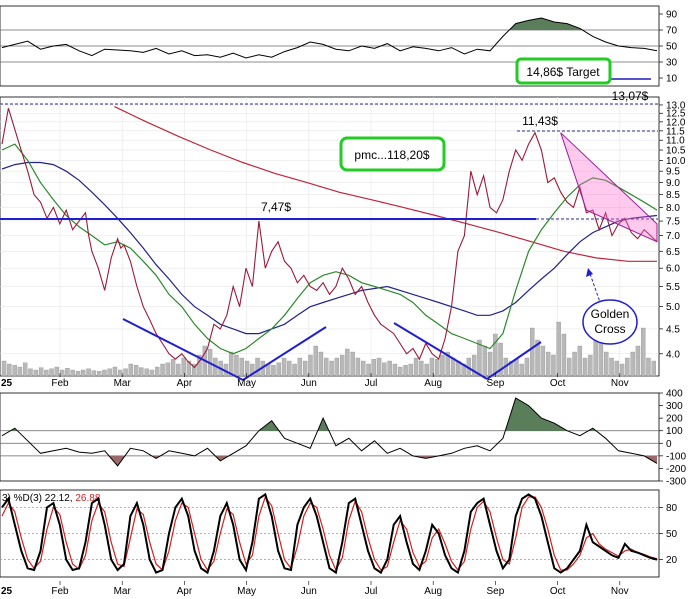 The width and height of the screenshot is (697, 599). Describe the element at coordinates (672, 560) in the screenshot. I see `tick-label: 20` at that location.